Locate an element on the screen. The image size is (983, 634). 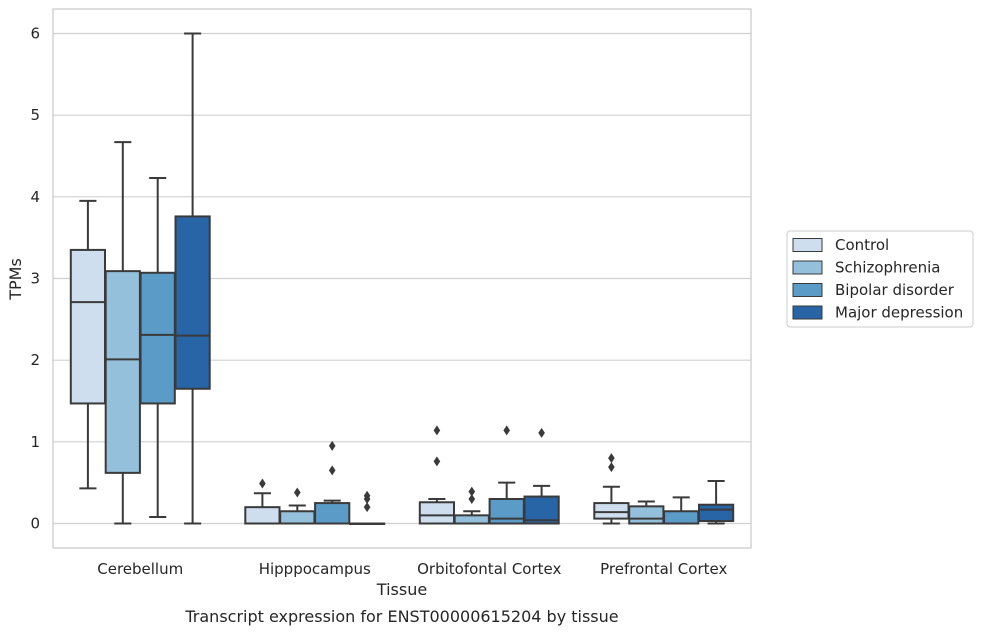
legend-label: Major depression is located at coordinates (899, 313).